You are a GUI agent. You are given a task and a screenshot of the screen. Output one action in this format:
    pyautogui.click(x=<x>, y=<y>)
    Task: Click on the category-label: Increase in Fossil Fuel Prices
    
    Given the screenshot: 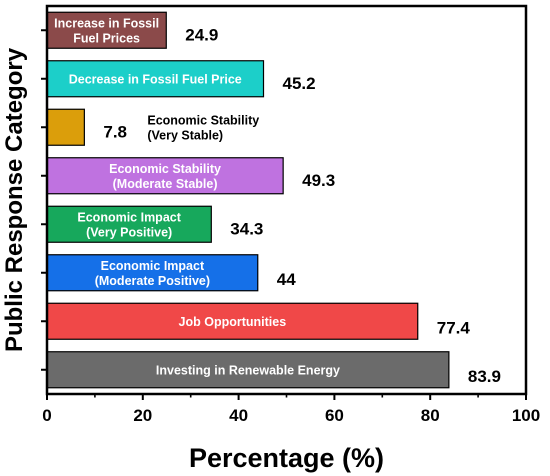 What is the action you would take?
    pyautogui.click(x=106, y=30)
    